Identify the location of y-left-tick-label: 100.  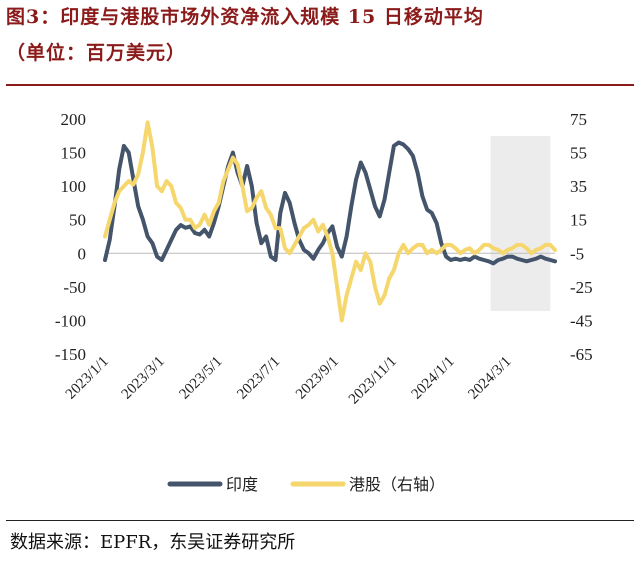
(74, 186).